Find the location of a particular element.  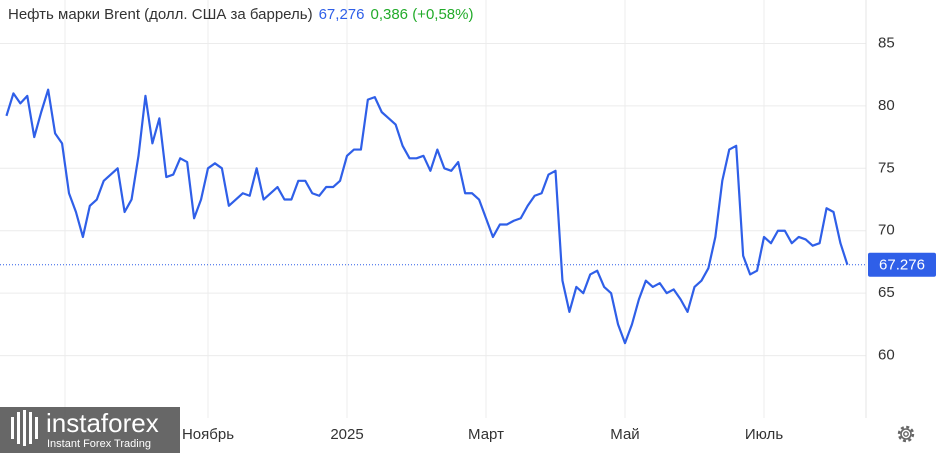

last-value-label: 67.276 is located at coordinates (902, 265).